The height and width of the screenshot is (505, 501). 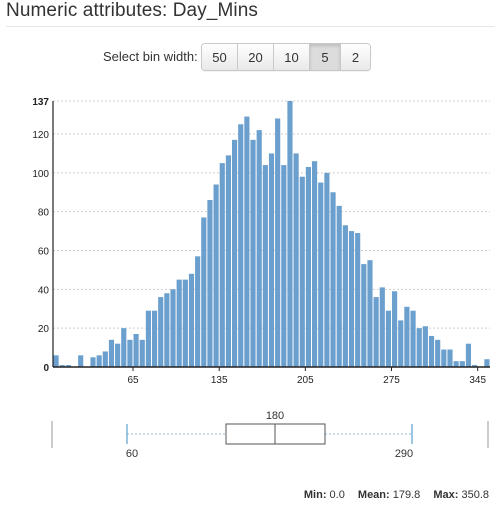 I want to click on y-tick-label: 20, so click(x=44, y=329).